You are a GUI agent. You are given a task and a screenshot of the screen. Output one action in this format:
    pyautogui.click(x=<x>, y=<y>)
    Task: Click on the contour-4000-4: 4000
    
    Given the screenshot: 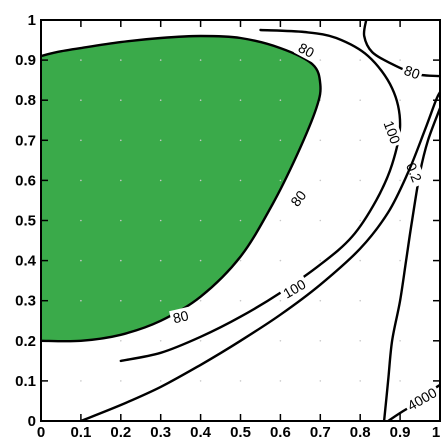 What is the action you would take?
    pyautogui.click(x=413, y=402)
    